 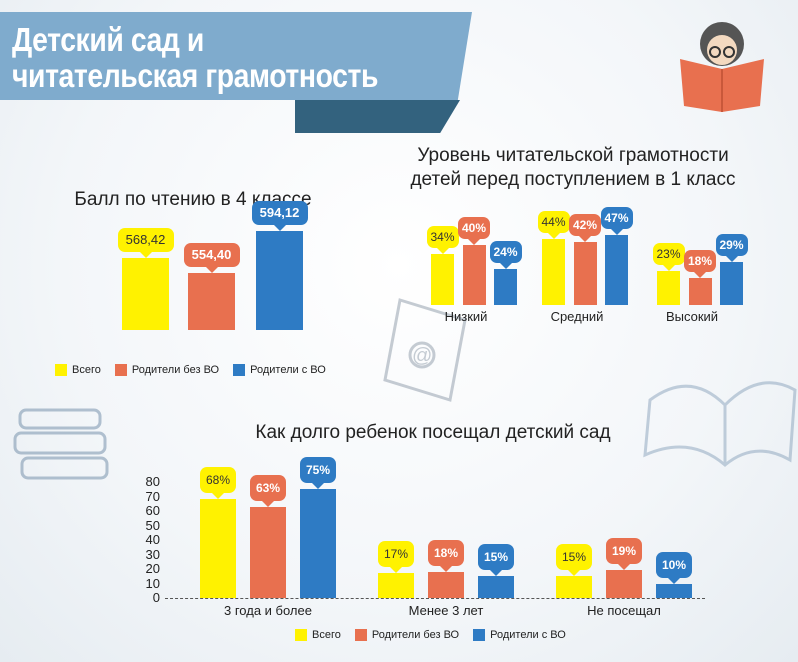 I want to click on open-book-icon, so click(x=720, y=424).